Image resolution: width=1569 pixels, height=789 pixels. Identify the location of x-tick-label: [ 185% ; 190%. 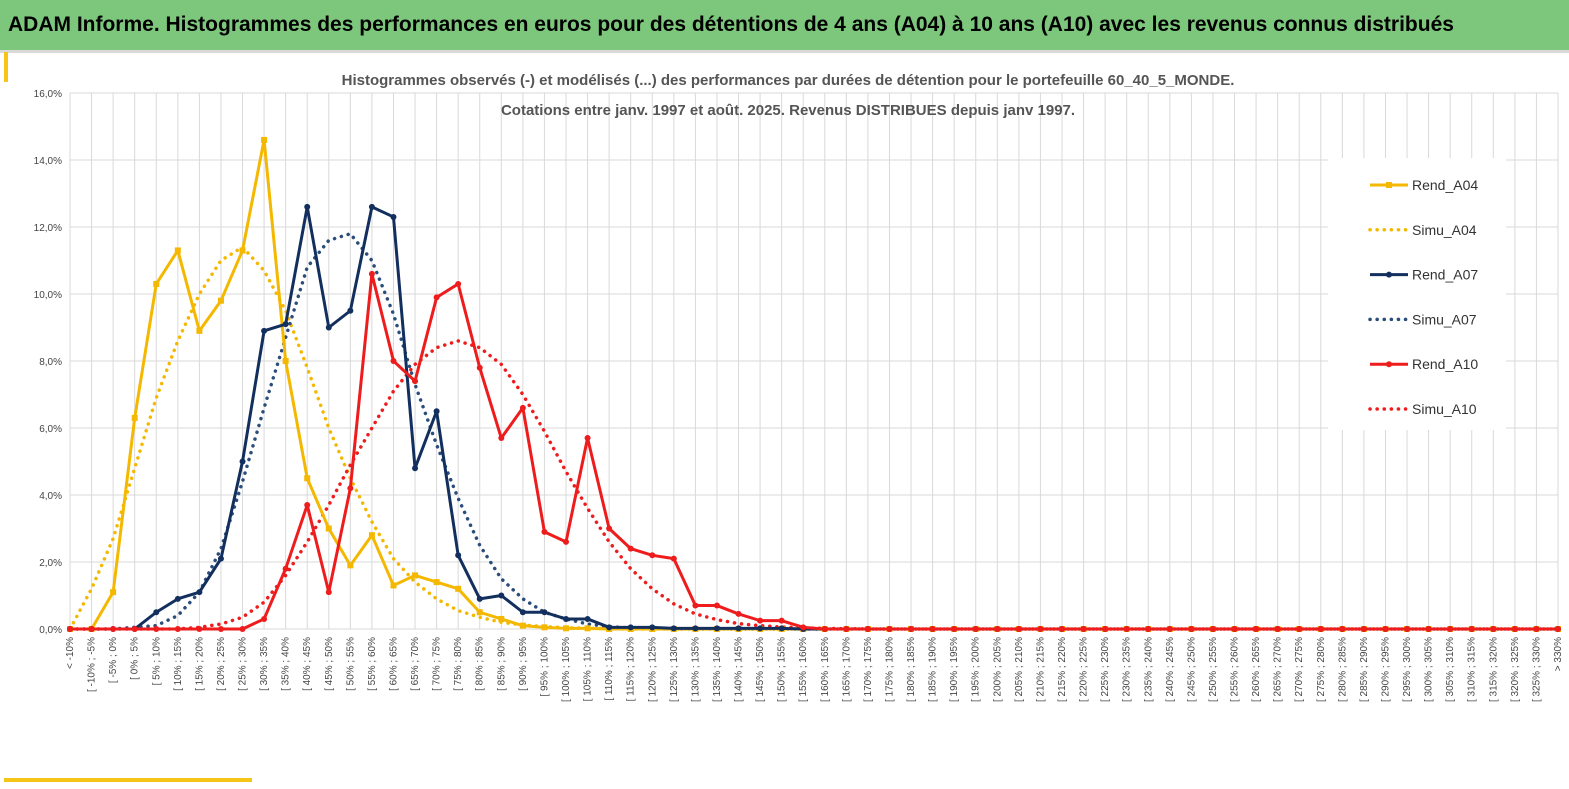
(933, 669).